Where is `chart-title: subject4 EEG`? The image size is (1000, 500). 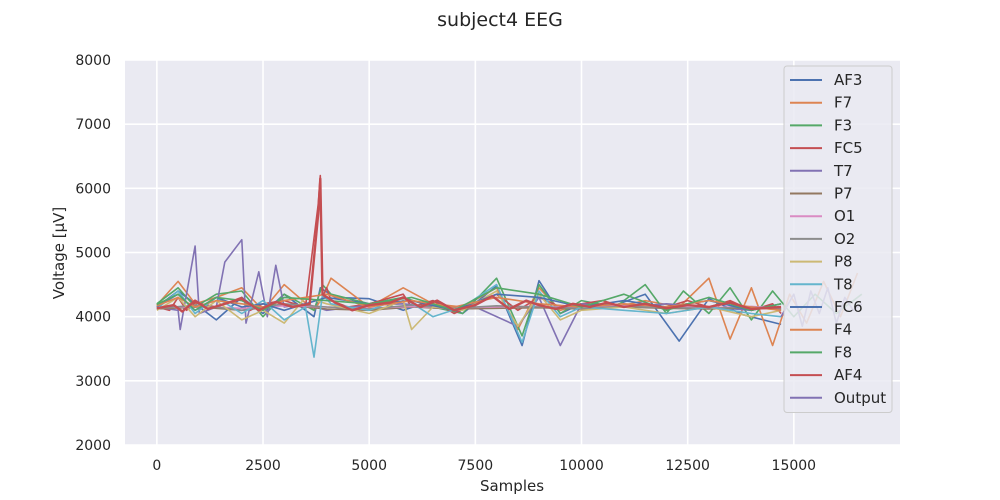
chart-title: subject4 EEG is located at coordinates (500, 20).